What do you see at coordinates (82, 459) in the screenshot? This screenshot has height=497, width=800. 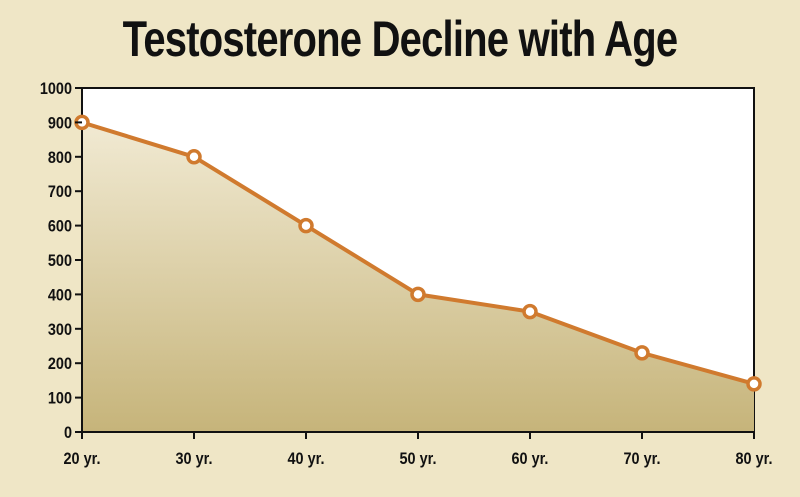 I see `x-tick-label: 20 yr.` at bounding box center [82, 459].